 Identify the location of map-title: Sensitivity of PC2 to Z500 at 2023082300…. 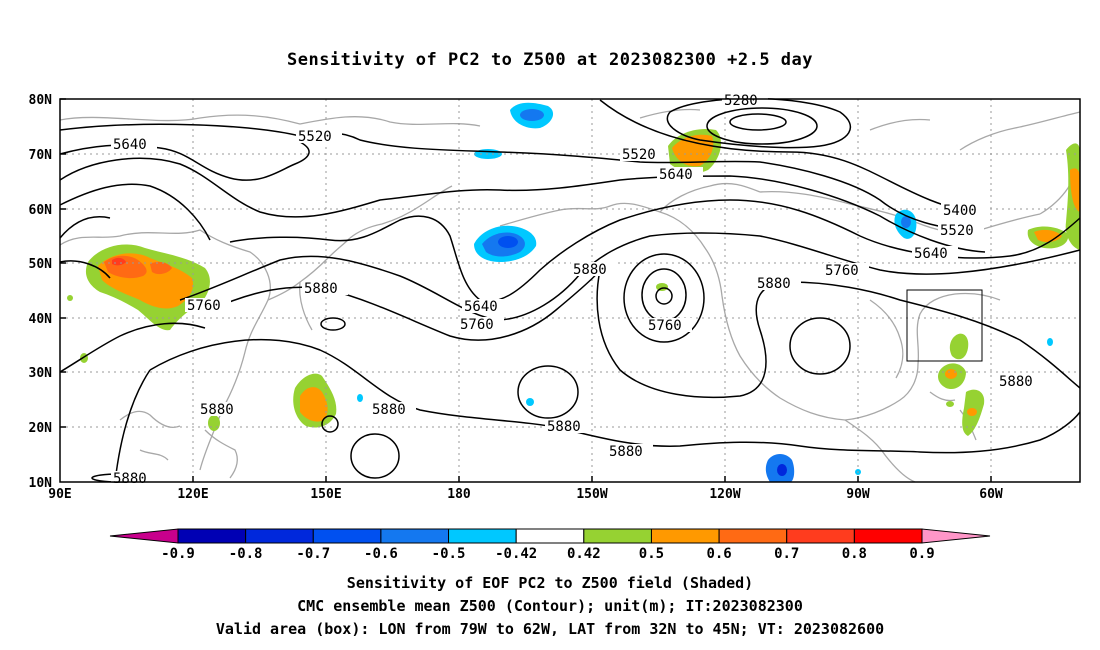
(549, 60).